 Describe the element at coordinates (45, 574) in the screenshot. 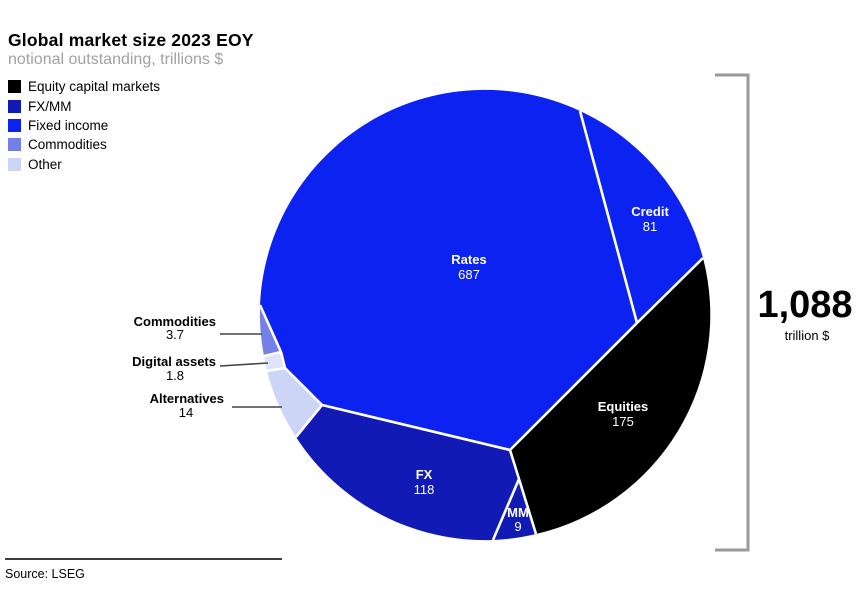

I see `source-note: Source: LSEG` at that location.